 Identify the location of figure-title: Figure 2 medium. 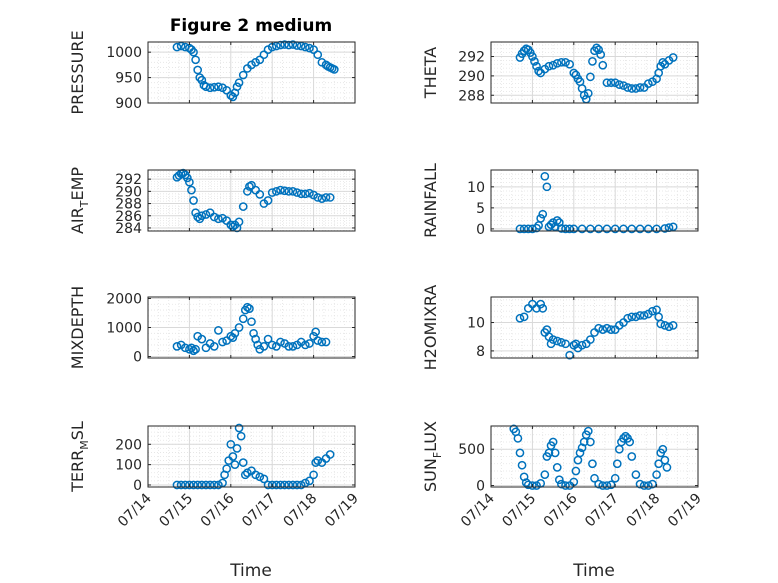
(251, 26).